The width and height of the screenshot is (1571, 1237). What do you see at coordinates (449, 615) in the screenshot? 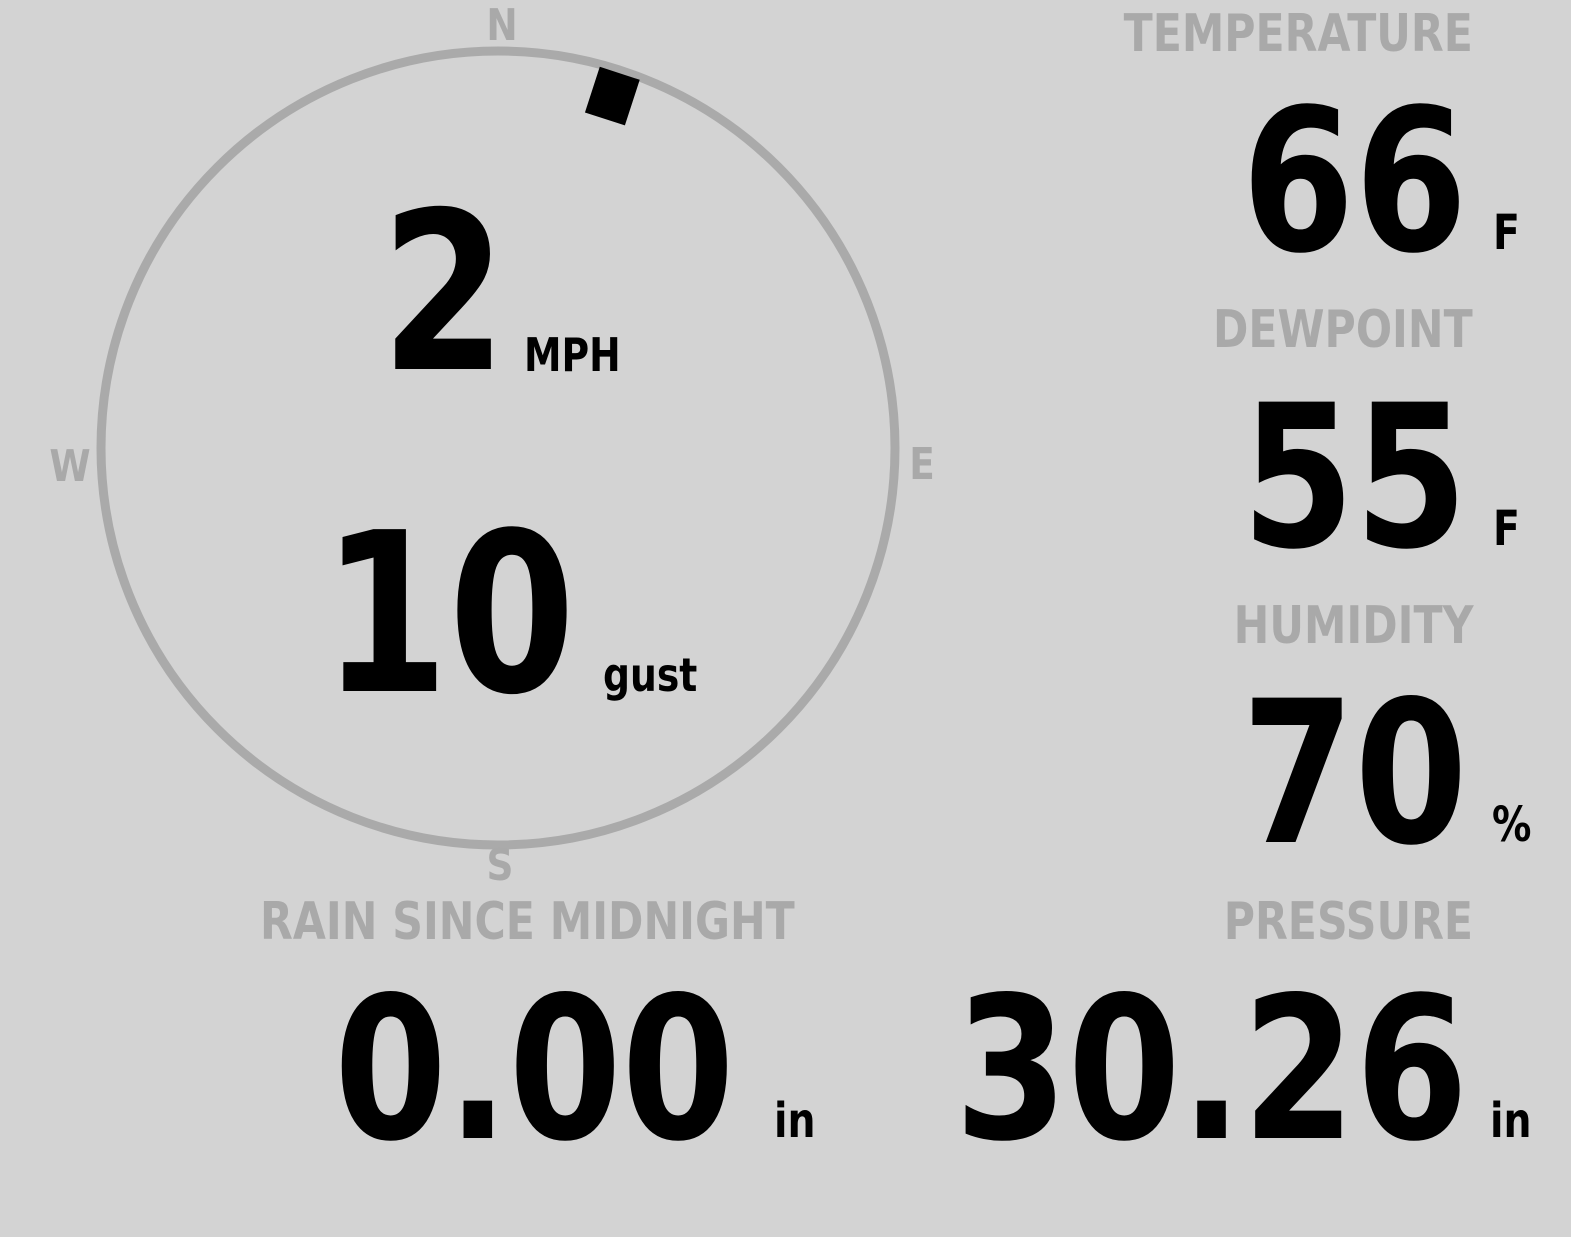
I see `wind-gust-value: 10` at bounding box center [449, 615].